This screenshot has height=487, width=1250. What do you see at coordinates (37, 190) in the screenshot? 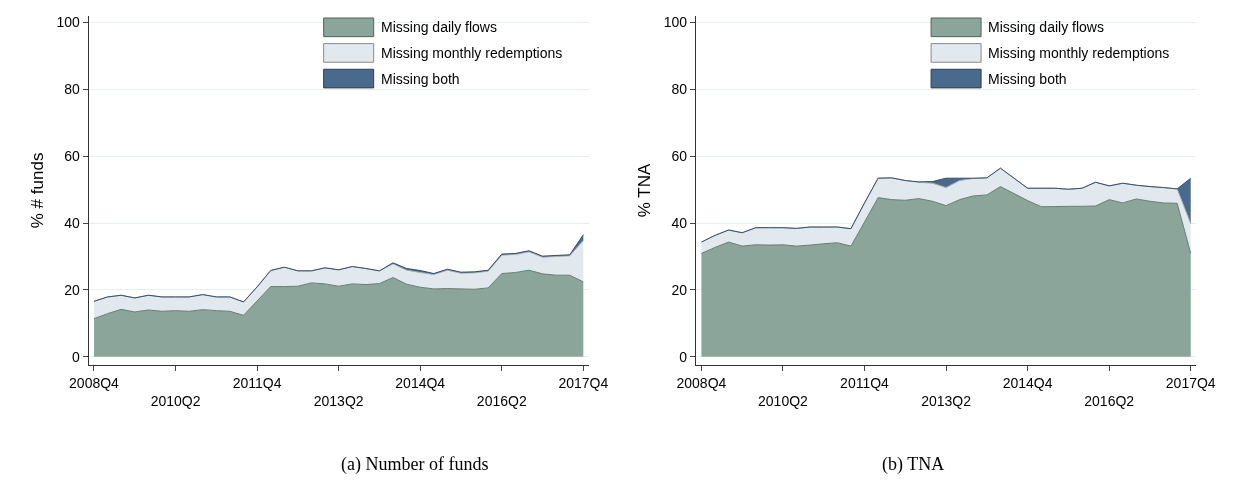
I see `y-axis-title: % # funds` at bounding box center [37, 190].